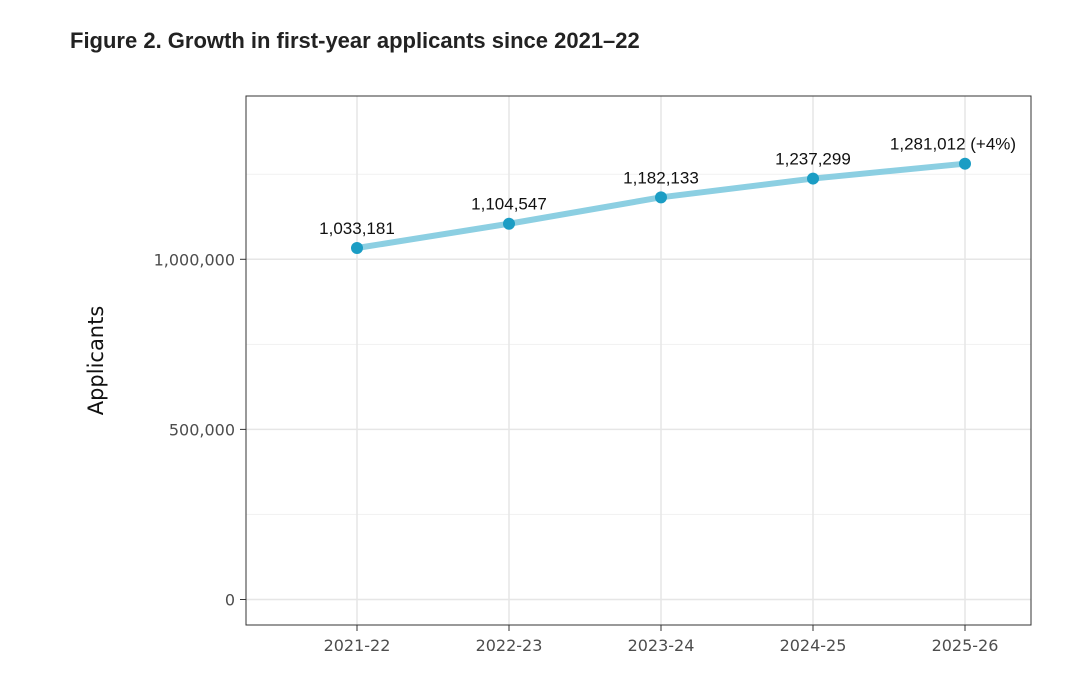 This screenshot has width=1080, height=681. Describe the element at coordinates (813, 645) in the screenshot. I see `x-tick-label: 2024-25` at that location.